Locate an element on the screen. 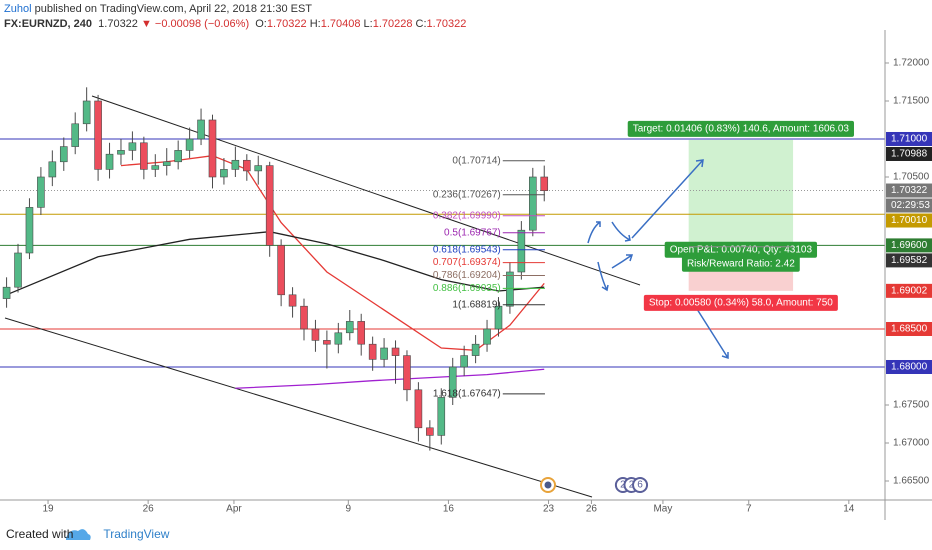 This screenshot has width=932, height=550. pnl-label-box is located at coordinates (741, 249).